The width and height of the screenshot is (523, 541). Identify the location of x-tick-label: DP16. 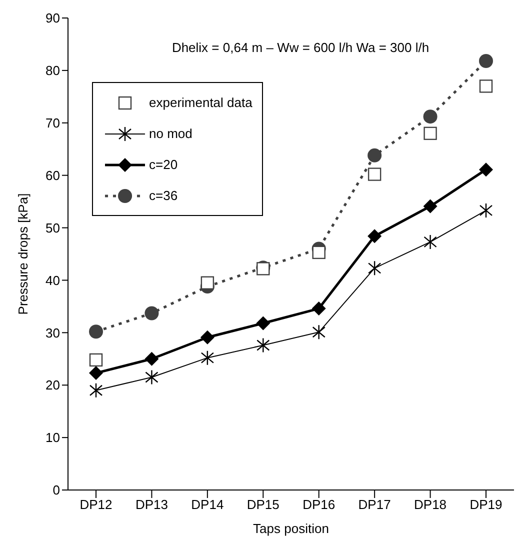
(319, 504).